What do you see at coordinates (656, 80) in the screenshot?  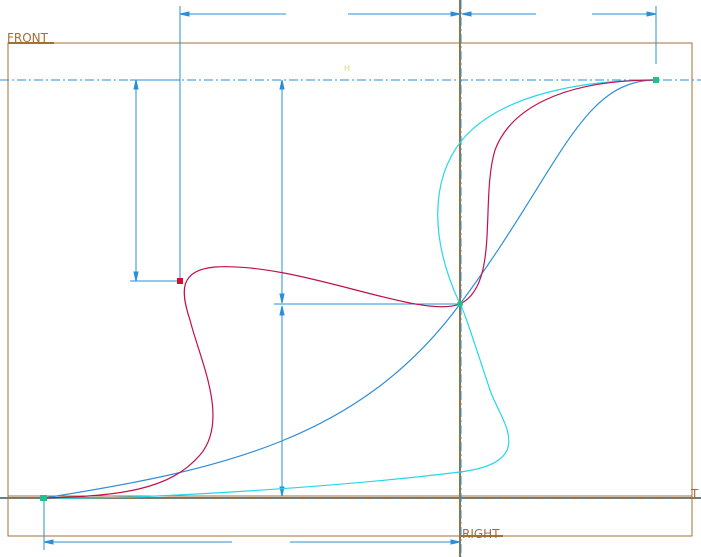 I see `end-point` at bounding box center [656, 80].